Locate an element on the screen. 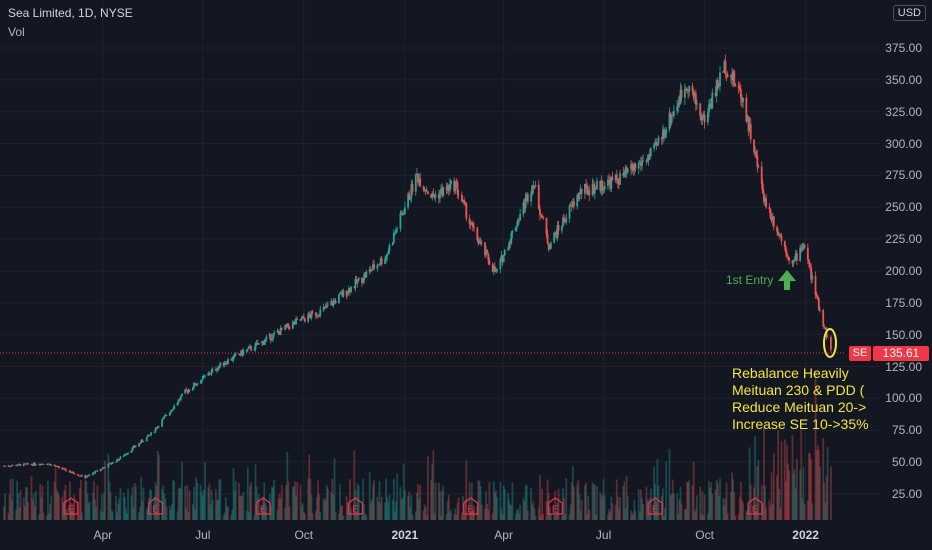 The width and height of the screenshot is (932, 550). note-line: Increase SE 10->35% is located at coordinates (800, 424).